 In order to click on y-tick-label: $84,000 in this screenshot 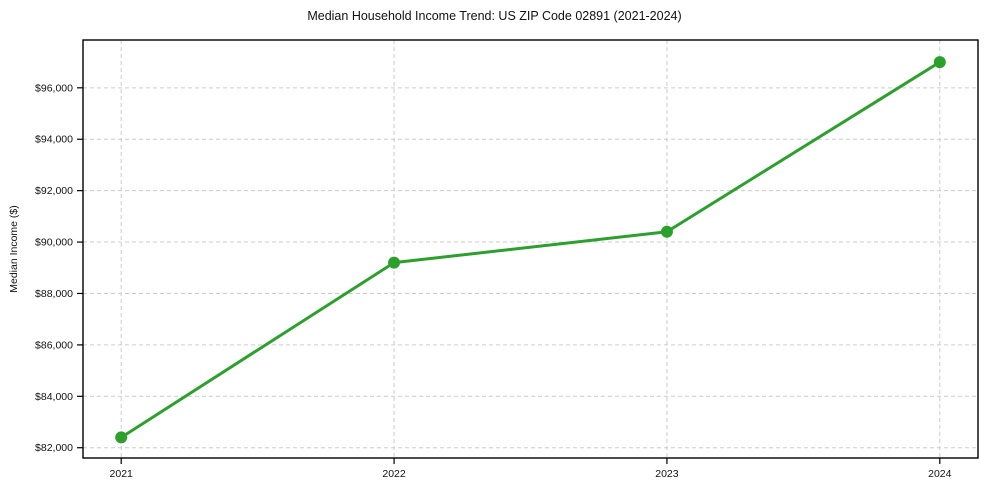, I will do `click(54, 397)`.